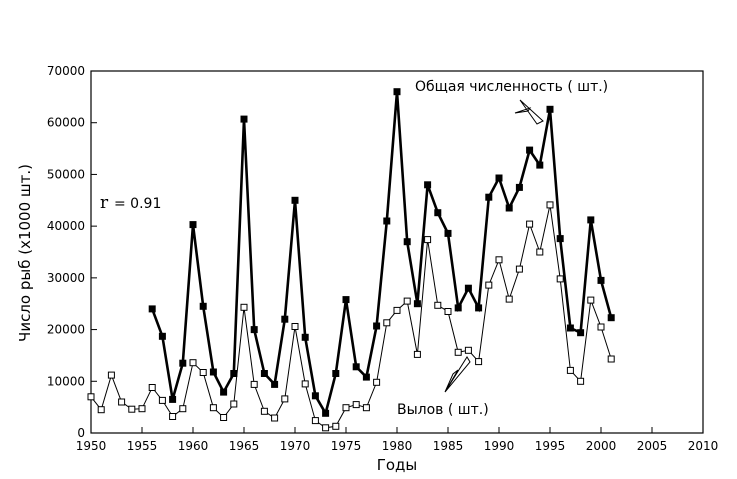  What do you see at coordinates (457, 374) in the screenshot?
I see `catch-pointer-arrow` at bounding box center [457, 374].